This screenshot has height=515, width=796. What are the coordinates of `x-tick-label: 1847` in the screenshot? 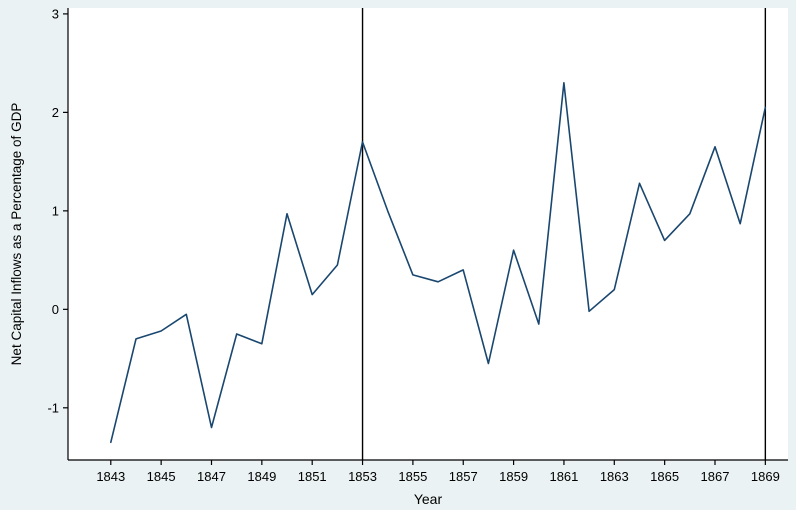 It's located at (211, 476).